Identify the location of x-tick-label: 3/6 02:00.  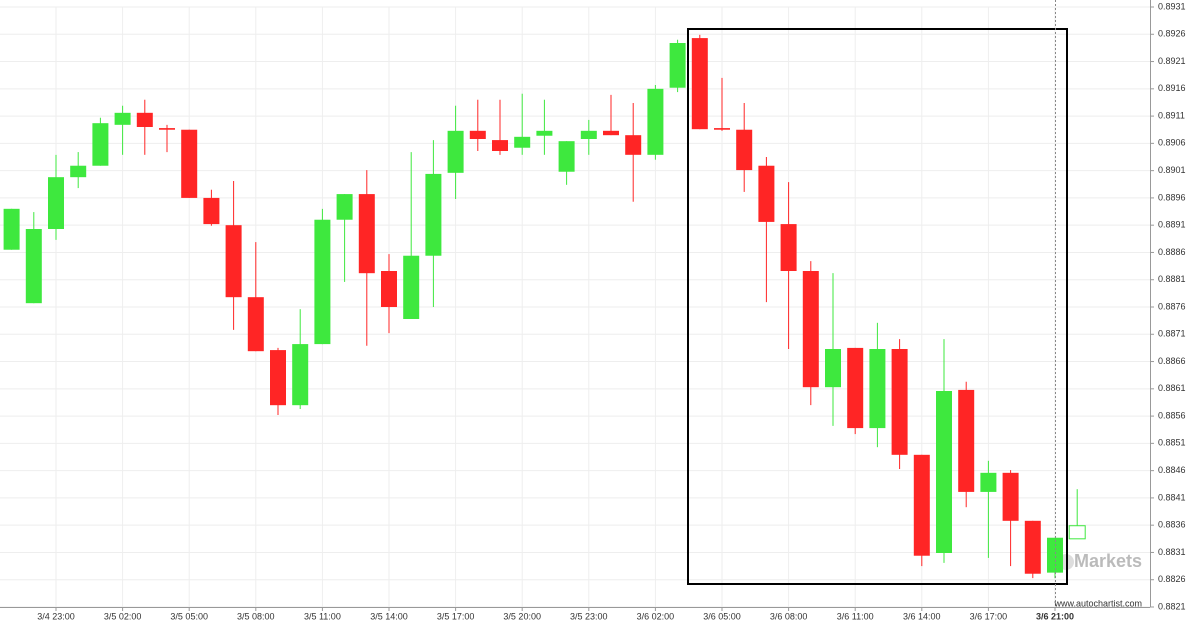
(656, 616).